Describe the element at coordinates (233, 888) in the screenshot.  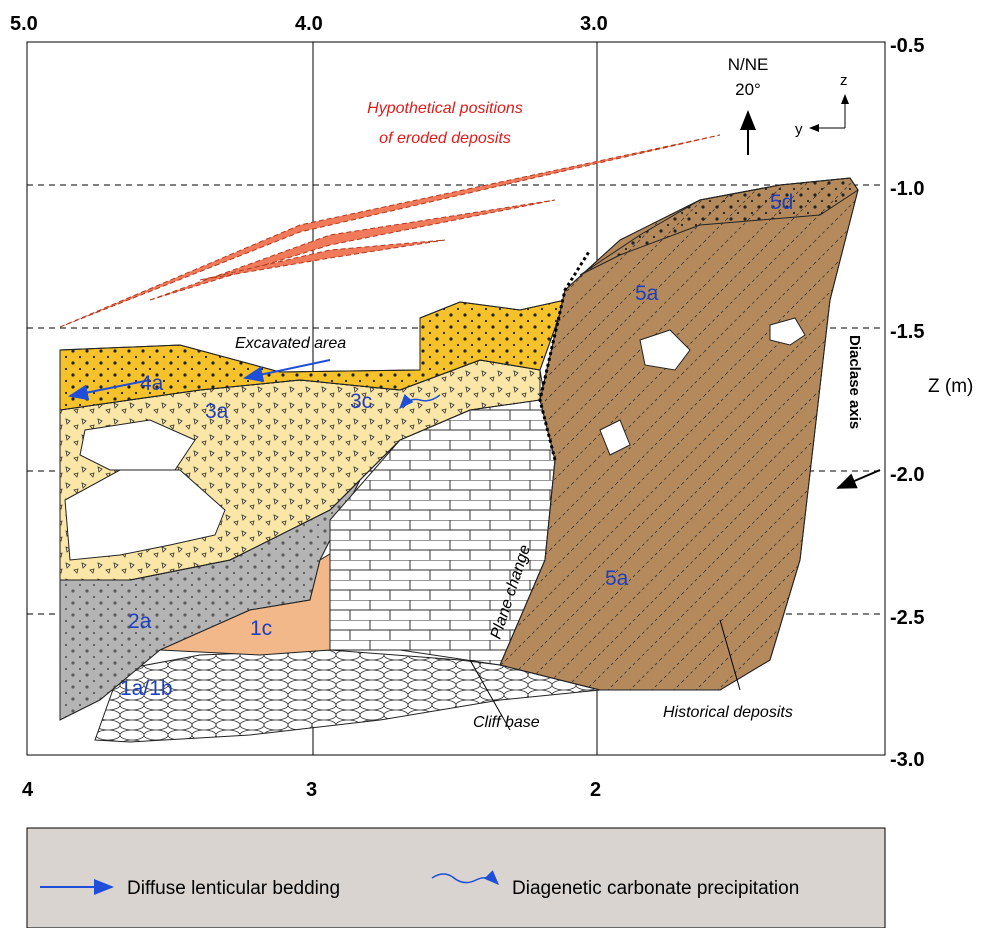
I see `legend-label: Diffuse lenticular bedding` at that location.